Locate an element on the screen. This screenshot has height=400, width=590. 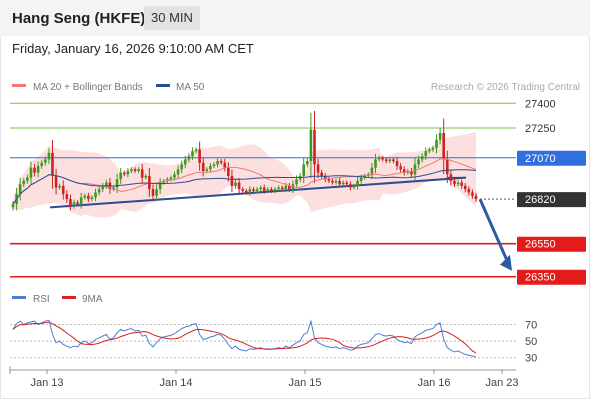
trend-line is located at coordinates (258, 192).